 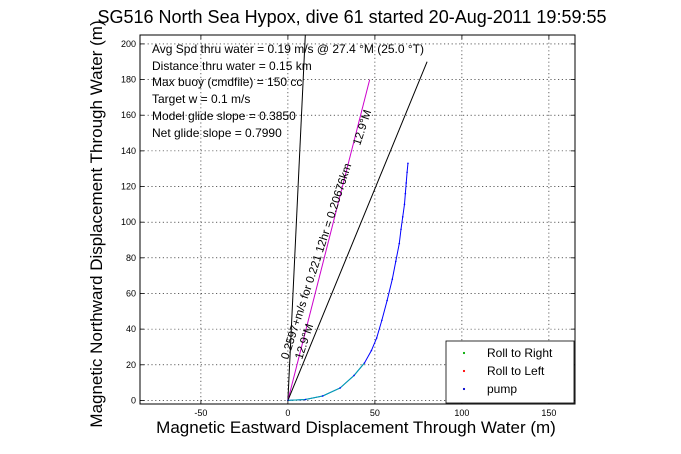 What do you see at coordinates (232, 66) in the screenshot?
I see `annotation-distance: Distance thru water = 0.15 km` at bounding box center [232, 66].